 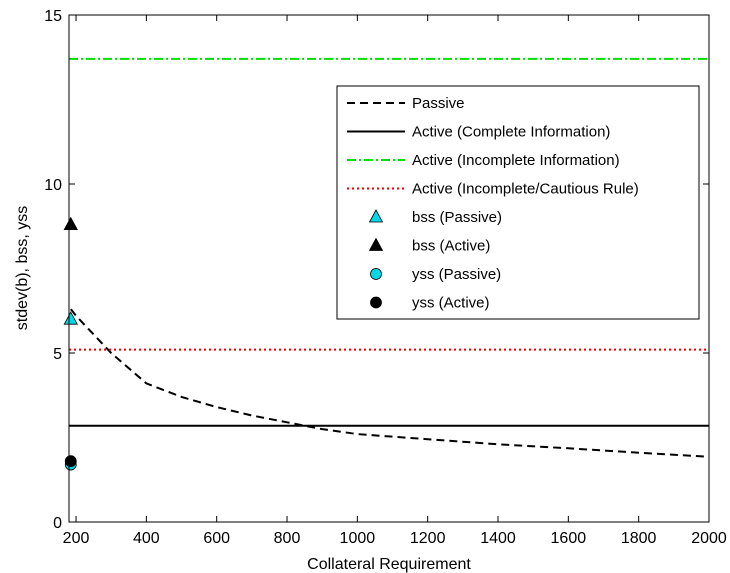 I want to click on marker-bss-active, so click(x=70, y=223).